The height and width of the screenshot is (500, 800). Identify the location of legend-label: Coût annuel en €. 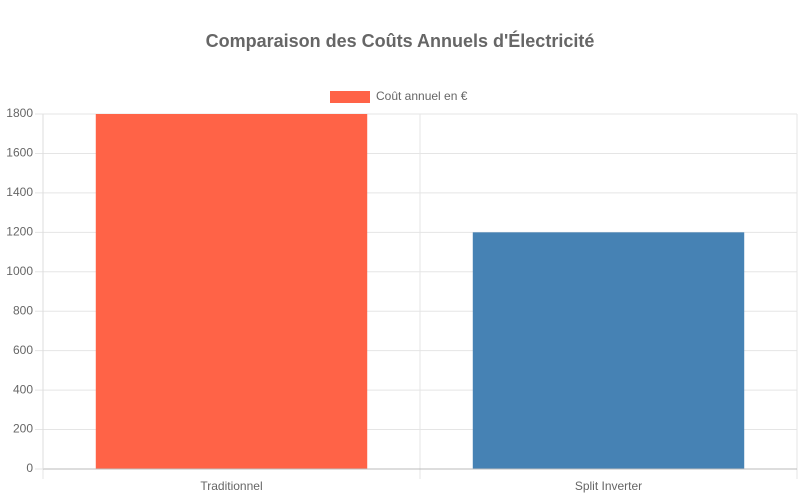
(422, 96).